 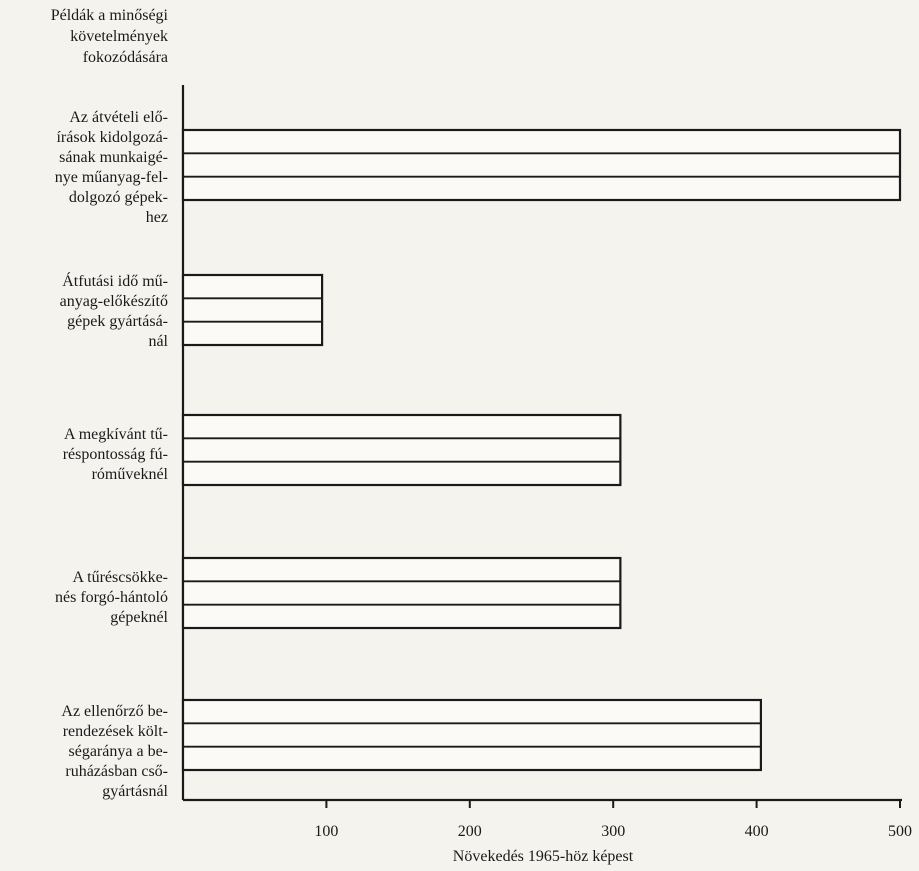 I want to click on x-tick-label: 200, so click(x=469, y=831).